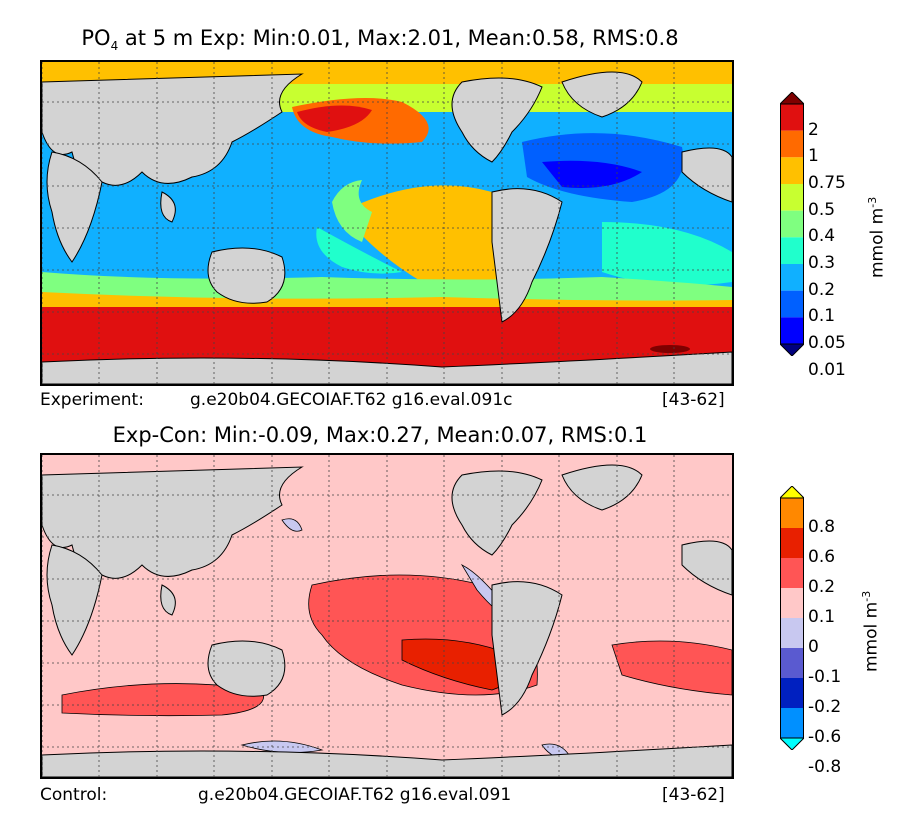 The height and width of the screenshot is (834, 918). Describe the element at coordinates (813, 647) in the screenshot. I see `bottom-colorbar-tick-label: 0` at that location.